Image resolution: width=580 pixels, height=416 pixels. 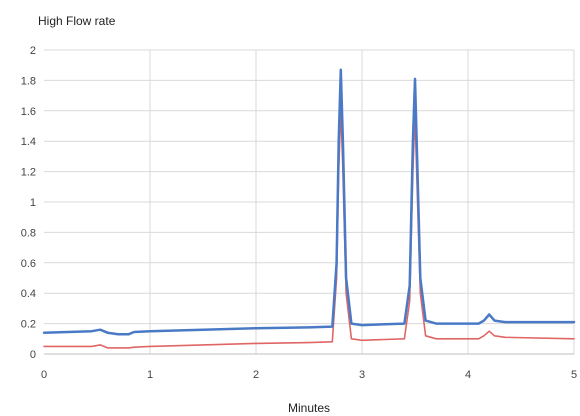 What do you see at coordinates (28, 173) in the screenshot?
I see `y-tick-label: 1.2` at bounding box center [28, 173].